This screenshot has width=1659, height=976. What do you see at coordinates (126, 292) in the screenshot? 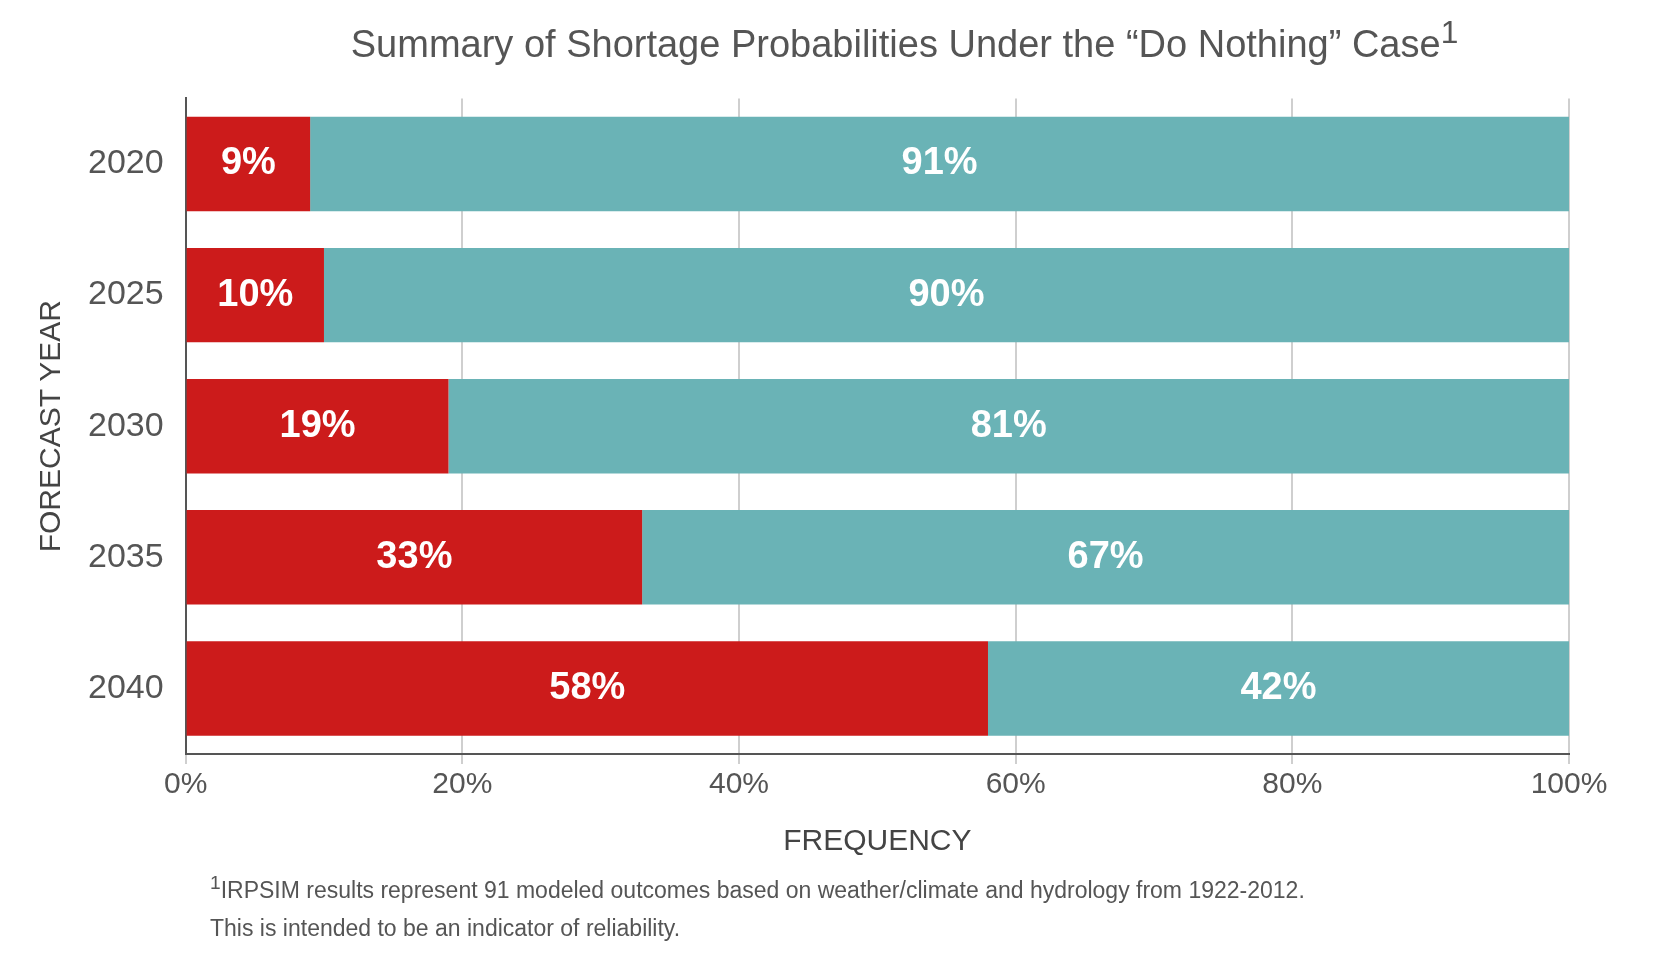
I see `y-tick-label: 2025` at bounding box center [126, 292].